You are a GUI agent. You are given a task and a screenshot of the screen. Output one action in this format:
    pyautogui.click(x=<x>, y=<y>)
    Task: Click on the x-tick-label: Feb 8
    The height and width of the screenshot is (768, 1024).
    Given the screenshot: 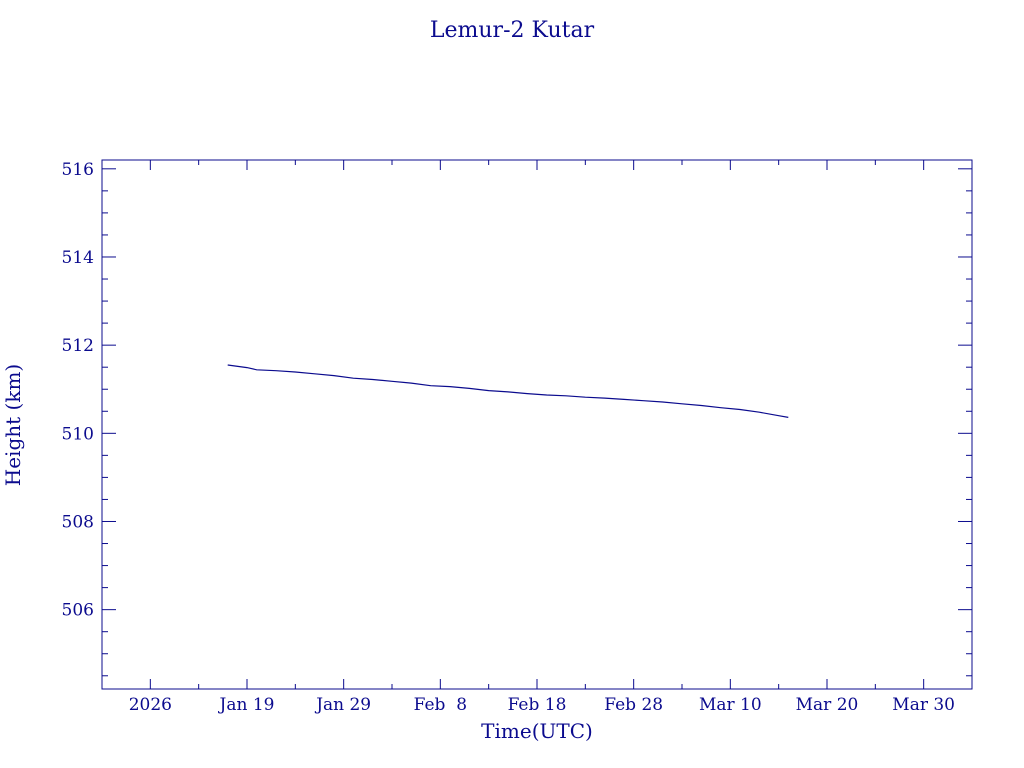 What is the action you would take?
    pyautogui.click(x=440, y=705)
    